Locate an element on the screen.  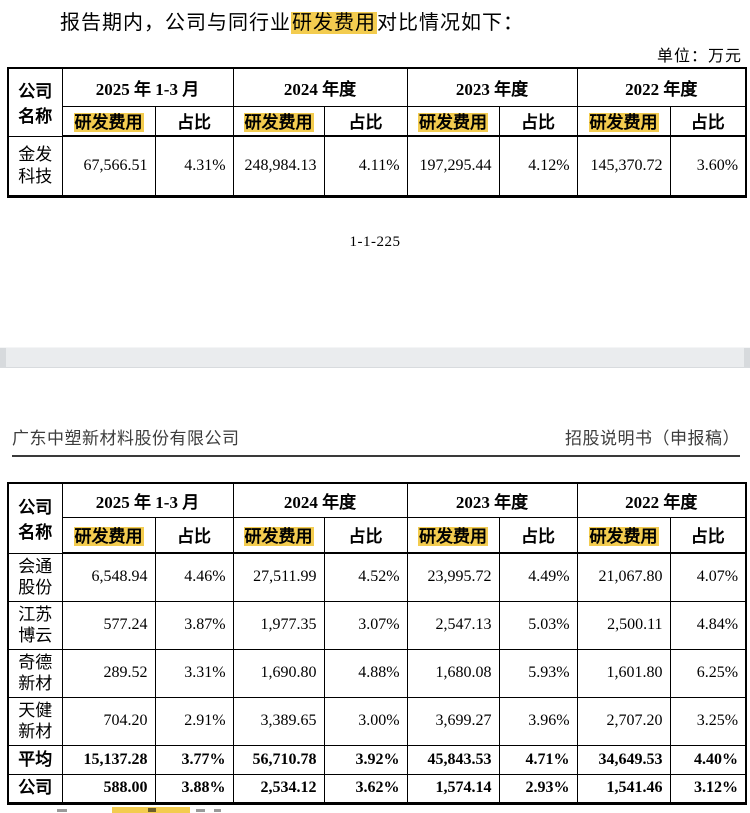
header-company-label: 公司 名称 is located at coordinates (35, 104).